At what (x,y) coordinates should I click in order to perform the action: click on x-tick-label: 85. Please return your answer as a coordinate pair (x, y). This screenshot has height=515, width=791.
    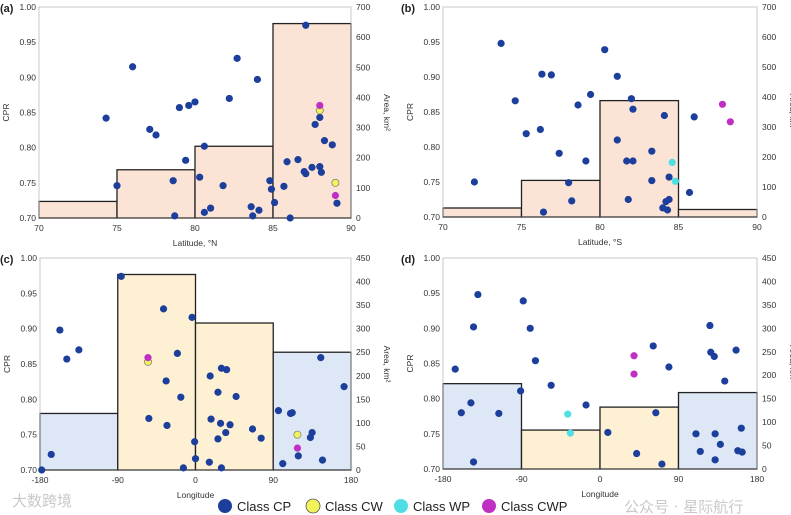
    Looking at the image, I should click on (679, 227).